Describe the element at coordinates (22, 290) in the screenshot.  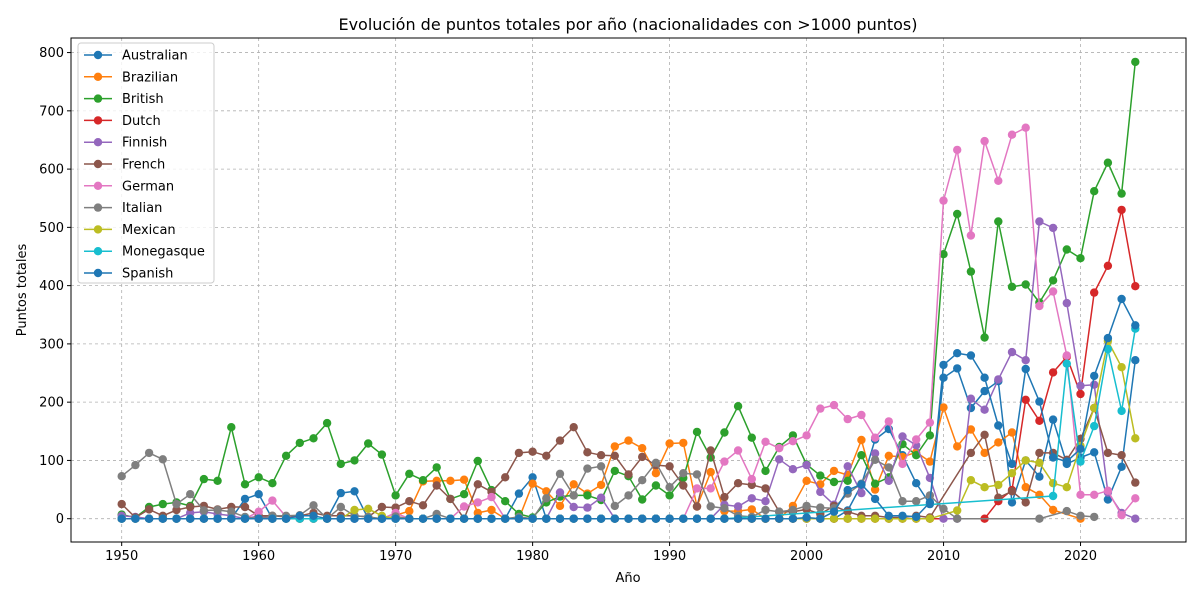
I see `y-axis-label: Puntos totales` at that location.